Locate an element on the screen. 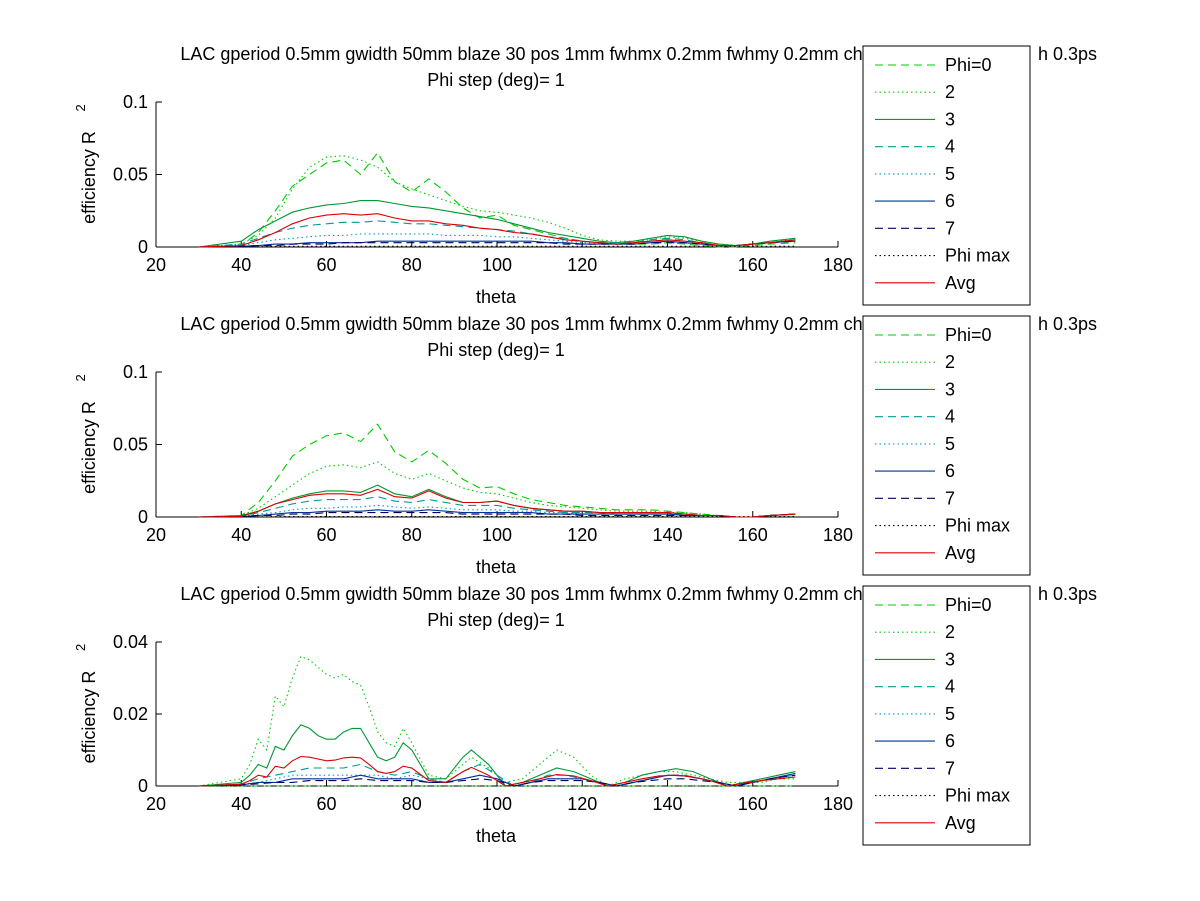 The height and width of the screenshot is (901, 1200). legend-1: Phi=0 2 3 4 5 6 7 Phi max Avg is located at coordinates (946, 175).